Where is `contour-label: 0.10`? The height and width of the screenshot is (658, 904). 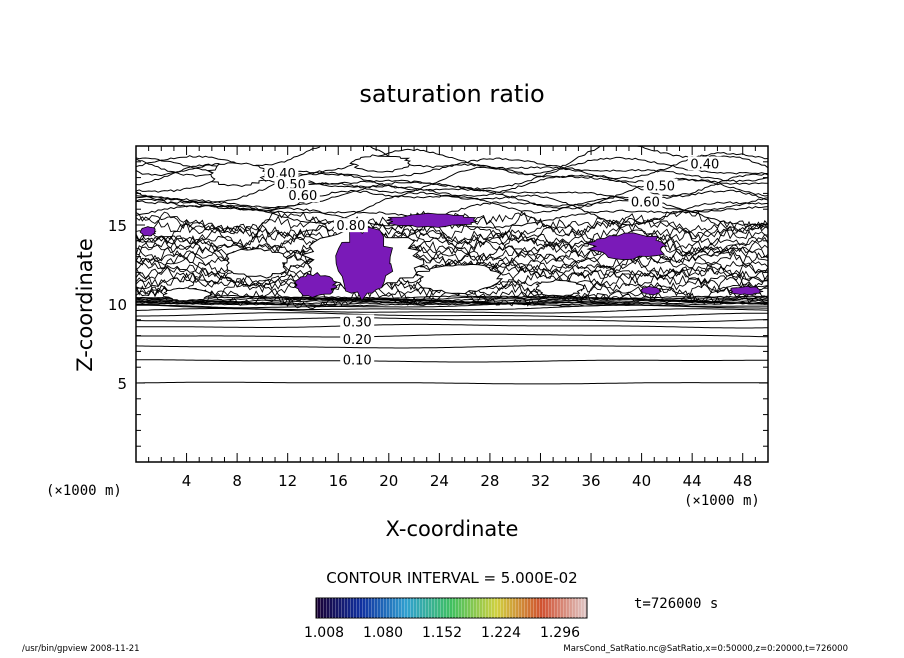
contour-label: 0.10 is located at coordinates (357, 360).